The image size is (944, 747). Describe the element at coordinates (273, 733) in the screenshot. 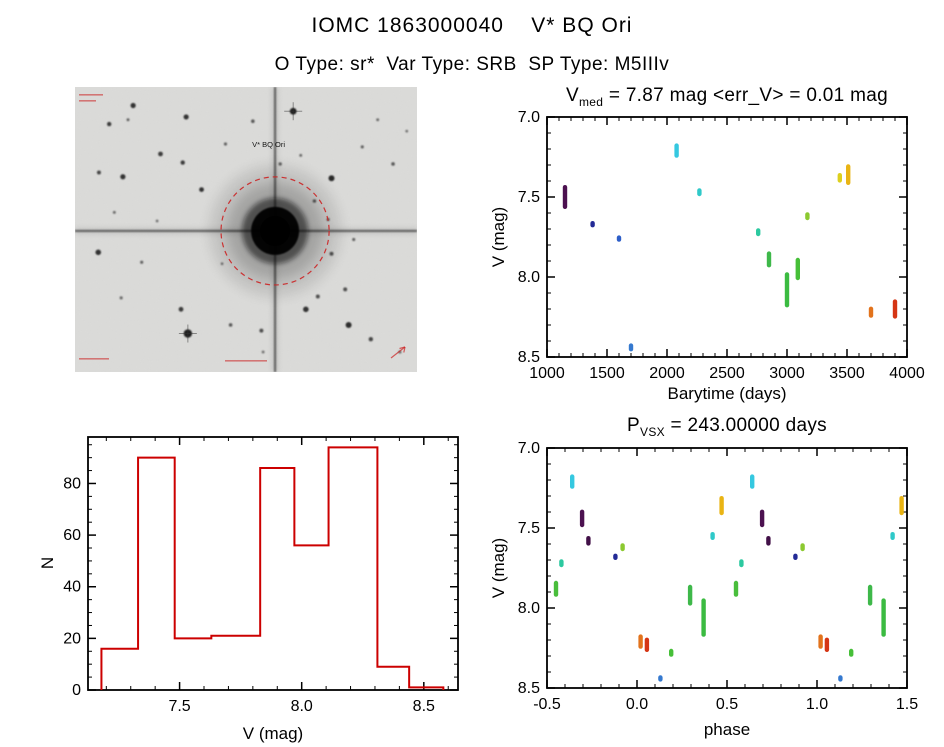

I see `histogram-xaxis-label: V (mag)` at that location.